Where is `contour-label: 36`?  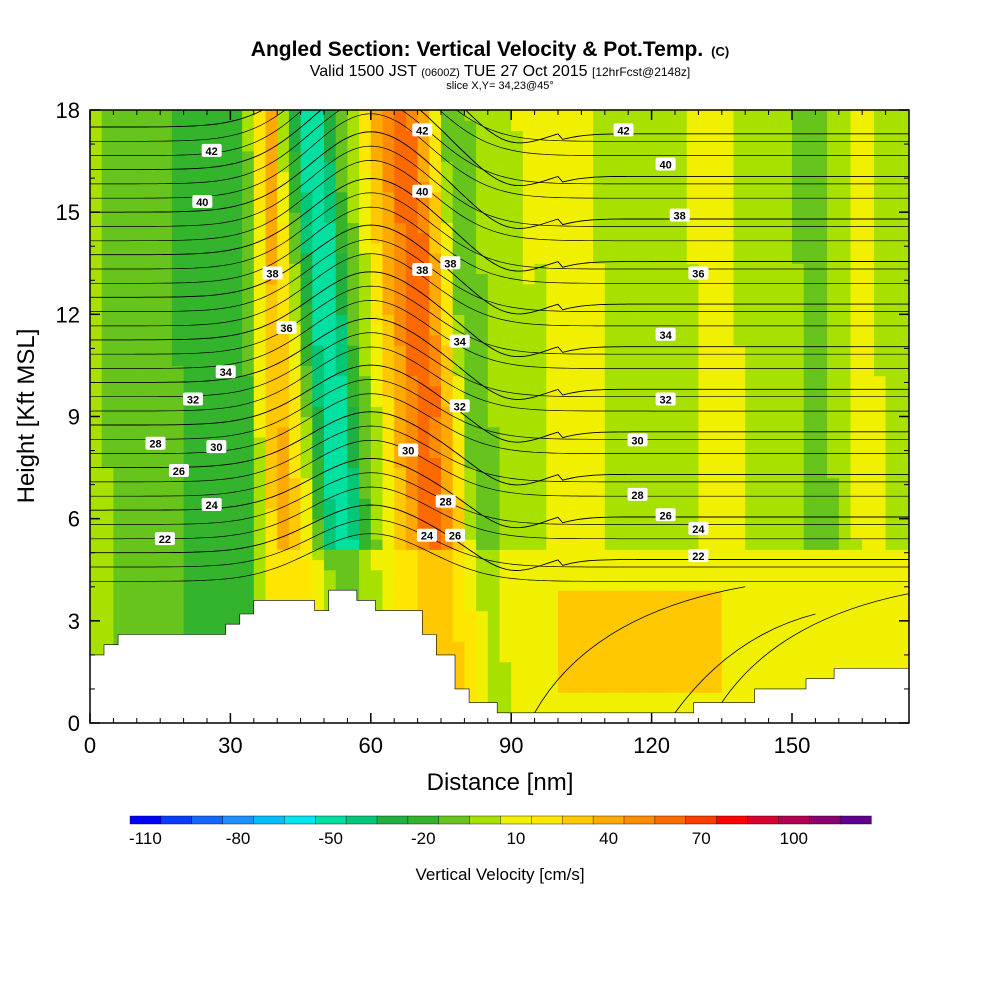 contour-label: 36 is located at coordinates (286, 327).